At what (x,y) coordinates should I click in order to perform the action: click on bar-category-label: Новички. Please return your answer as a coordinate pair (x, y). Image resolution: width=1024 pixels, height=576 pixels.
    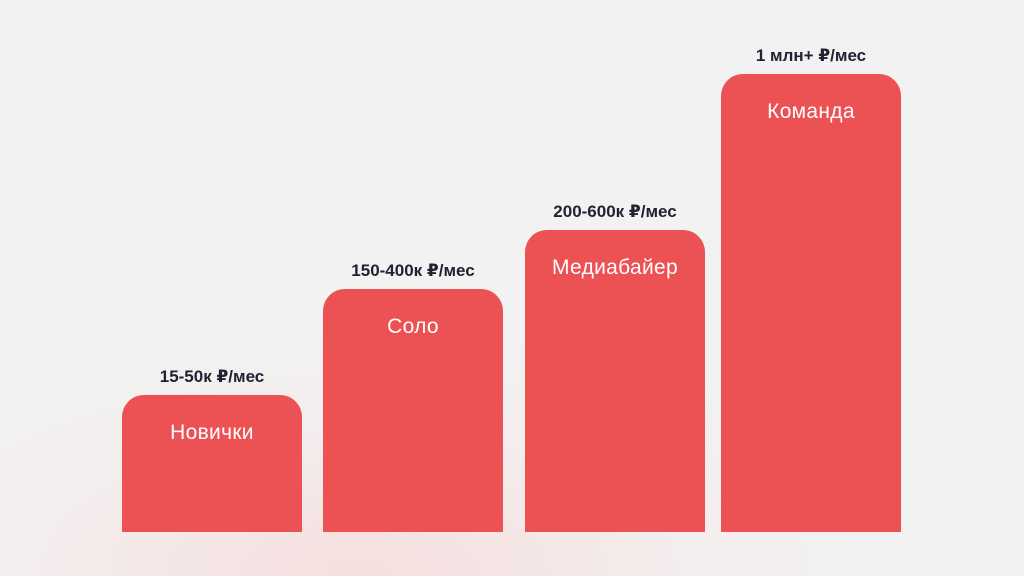
    Looking at the image, I should click on (212, 432).